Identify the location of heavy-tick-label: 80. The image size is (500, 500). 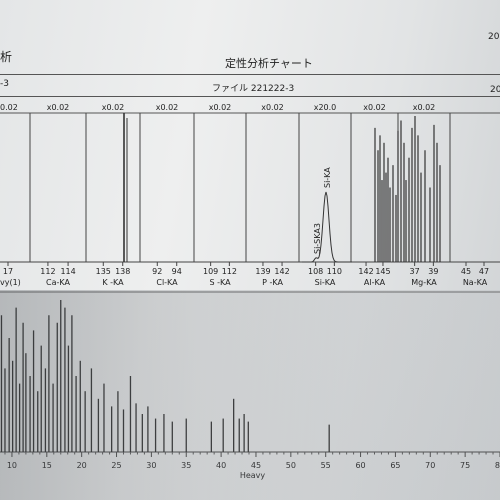
(497, 465).